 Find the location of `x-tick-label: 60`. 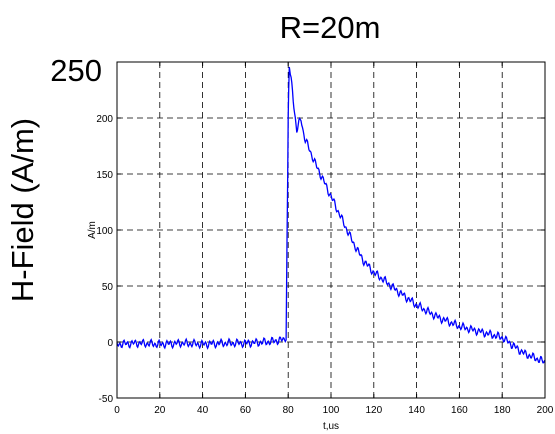

x-tick-label: 60 is located at coordinates (246, 410).